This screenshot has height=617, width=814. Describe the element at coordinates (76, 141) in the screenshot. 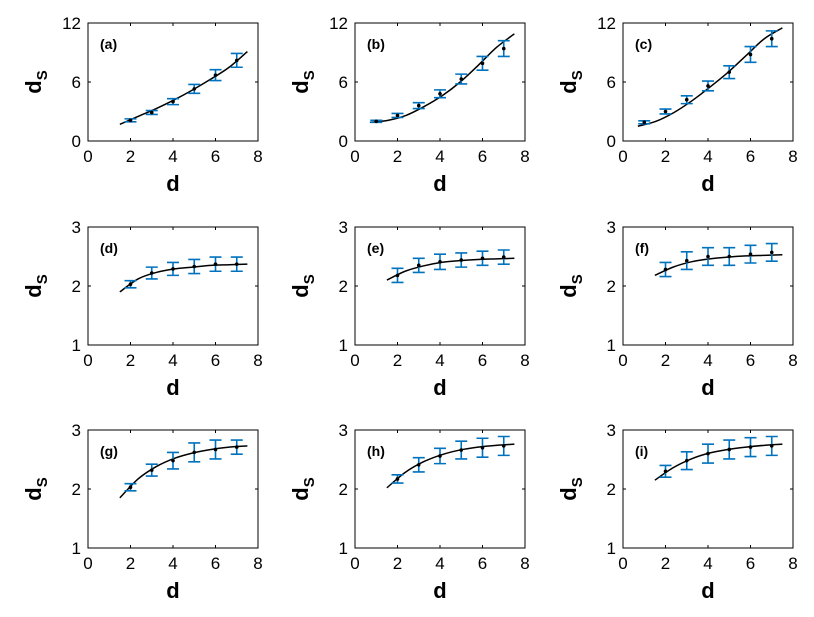

I see `y-tick-label: 0` at that location.